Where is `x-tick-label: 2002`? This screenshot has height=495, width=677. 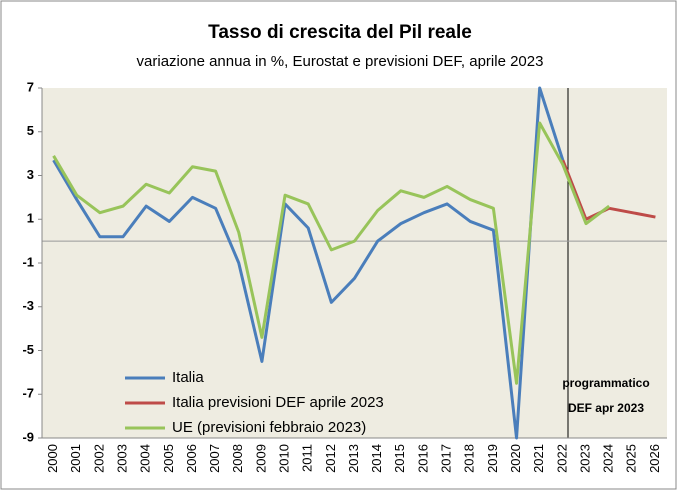
x-tick-label: 2002 is located at coordinates (98, 458).